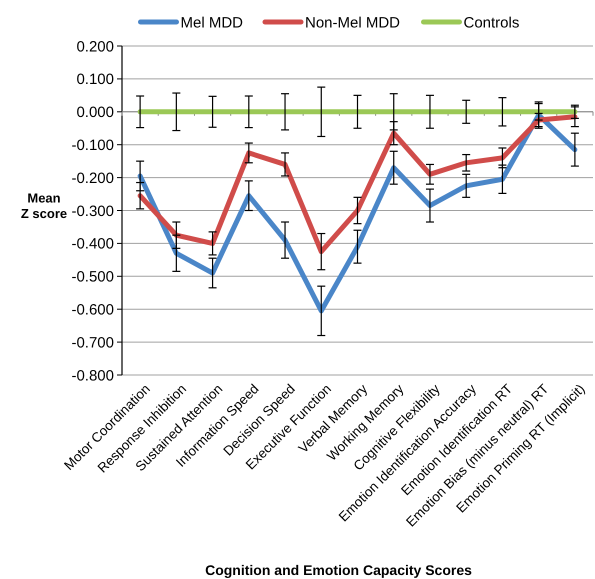 The height and width of the screenshot is (579, 595). Describe the element at coordinates (92, 244) in the screenshot. I see `y-tick-label: -0.400` at that location.